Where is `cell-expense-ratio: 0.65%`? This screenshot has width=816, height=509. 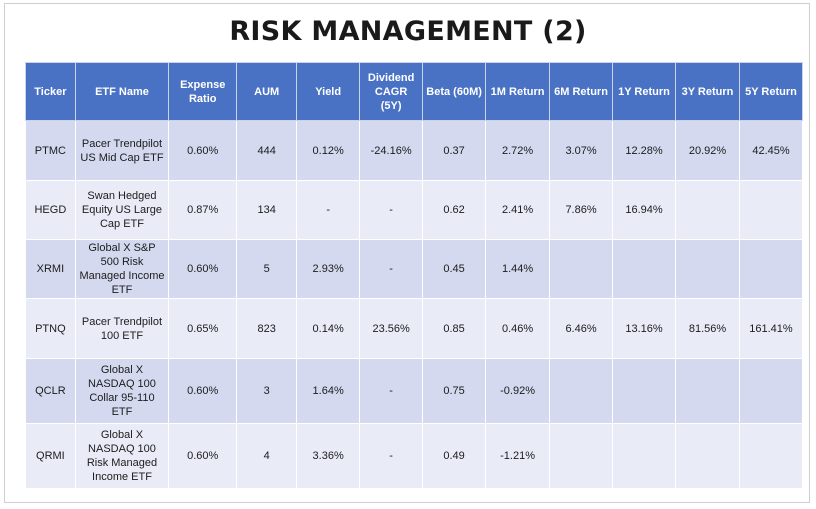
cell-expense-ratio: 0.65% is located at coordinates (203, 328).